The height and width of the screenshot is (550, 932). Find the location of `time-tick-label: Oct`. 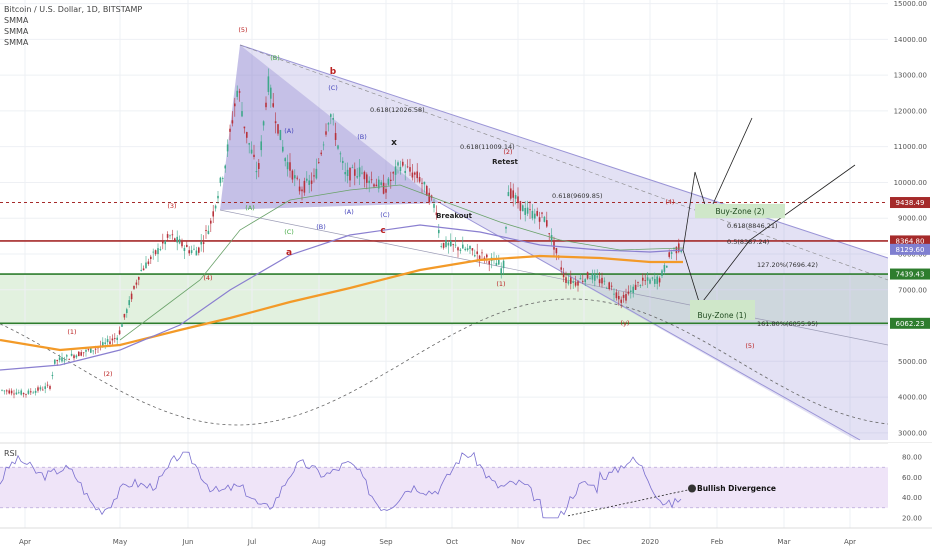

time-tick-label: Oct is located at coordinates (452, 542).